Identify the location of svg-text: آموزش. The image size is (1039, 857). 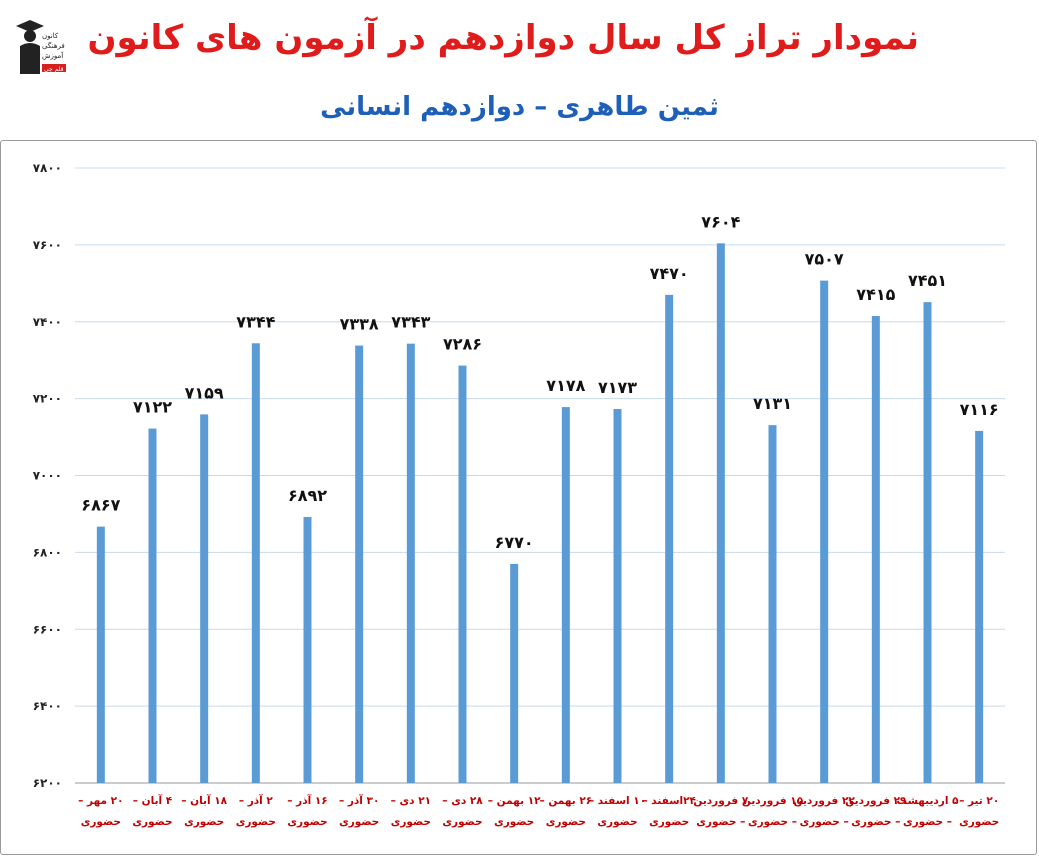
(53, 55).